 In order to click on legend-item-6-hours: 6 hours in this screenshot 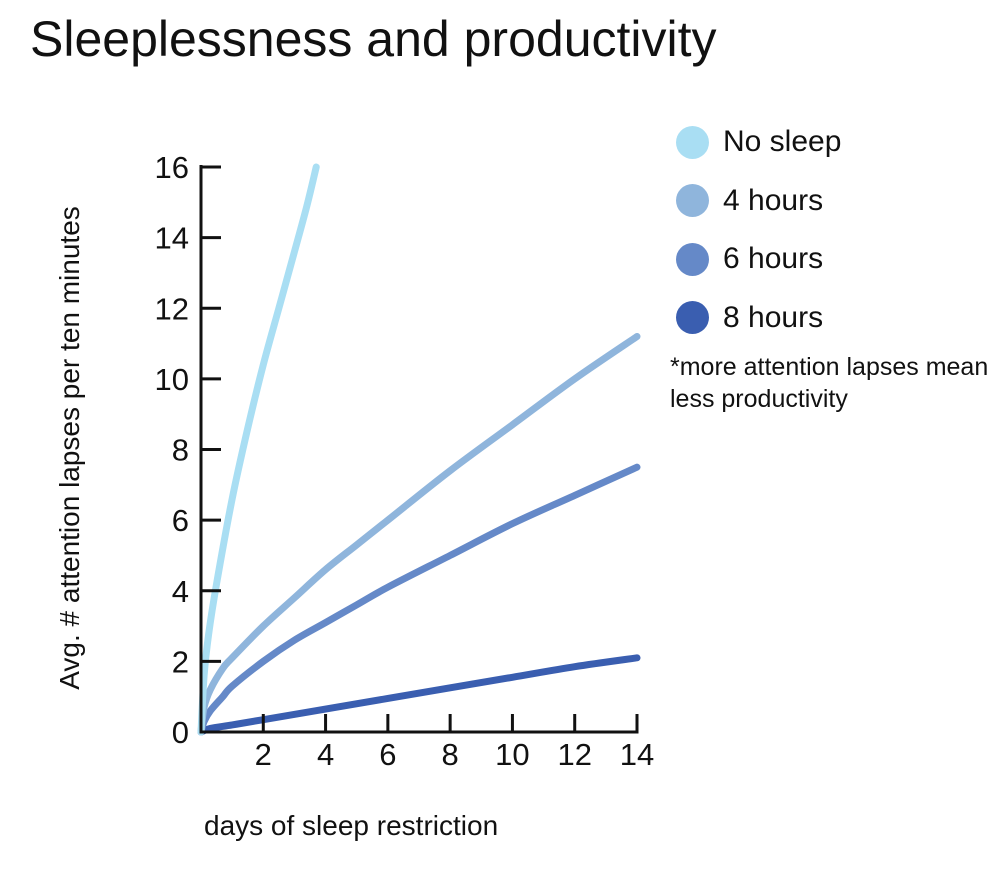, I will do `click(838, 259)`.